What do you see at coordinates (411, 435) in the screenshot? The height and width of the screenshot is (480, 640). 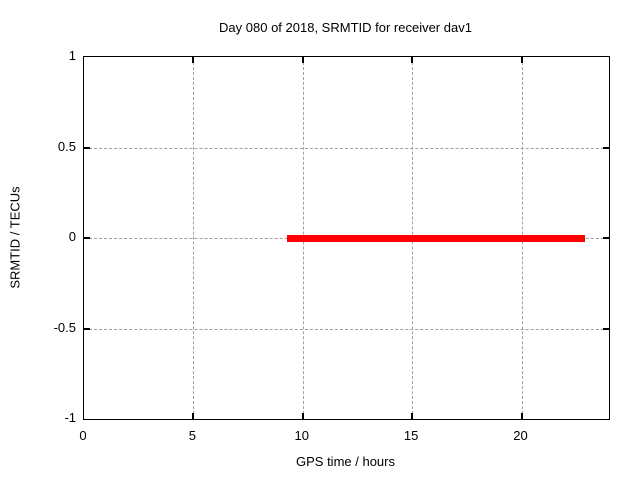 I see `x-tick-label: 15` at bounding box center [411, 435].